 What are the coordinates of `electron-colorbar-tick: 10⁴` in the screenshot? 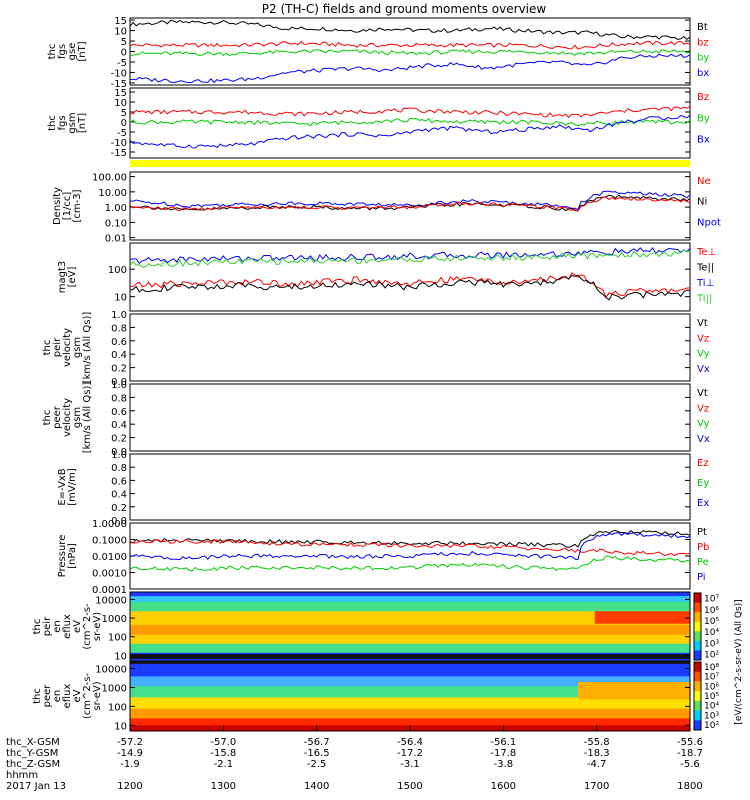 It's located at (711, 707).